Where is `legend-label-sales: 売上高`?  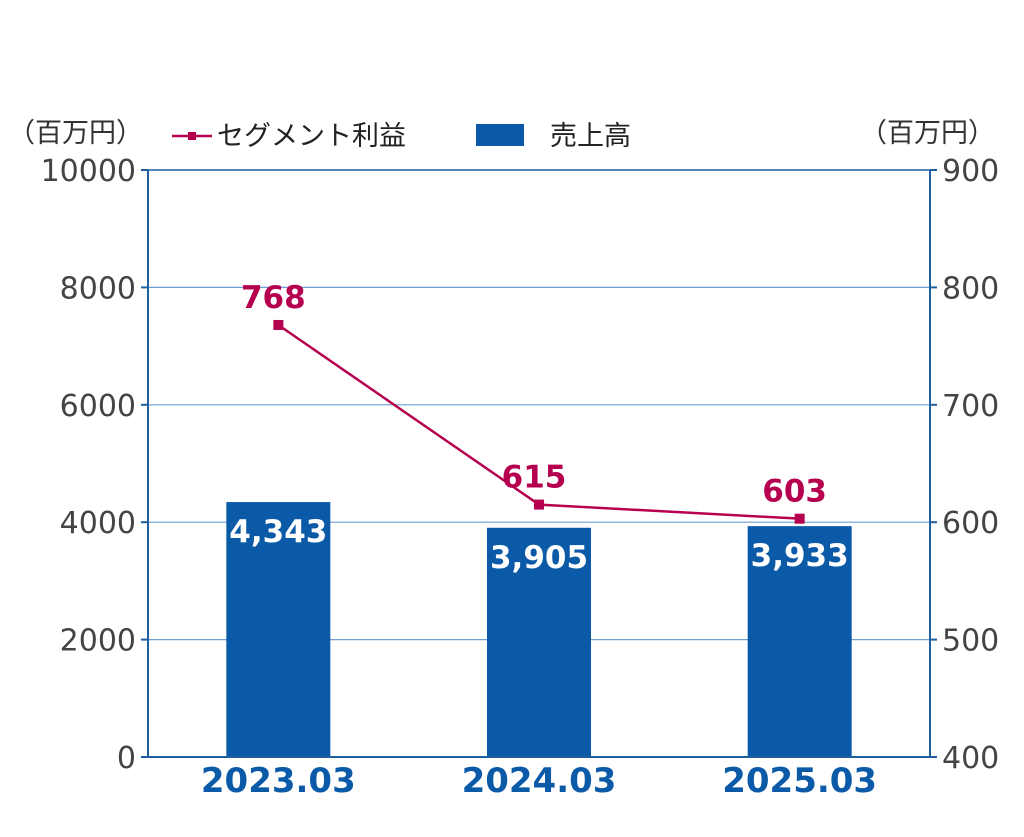
legend-label-sales: 売上高 is located at coordinates (590, 136).